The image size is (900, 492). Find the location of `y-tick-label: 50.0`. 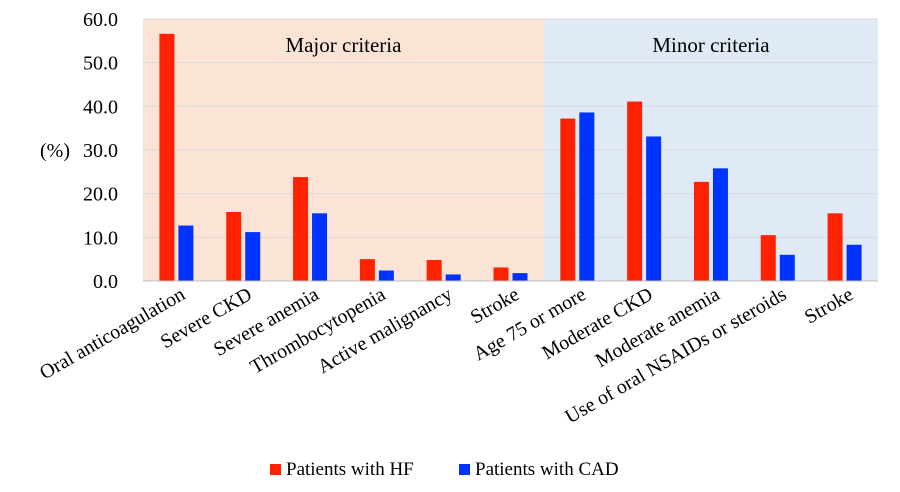

y-tick-label: 50.0 is located at coordinates (100, 64).